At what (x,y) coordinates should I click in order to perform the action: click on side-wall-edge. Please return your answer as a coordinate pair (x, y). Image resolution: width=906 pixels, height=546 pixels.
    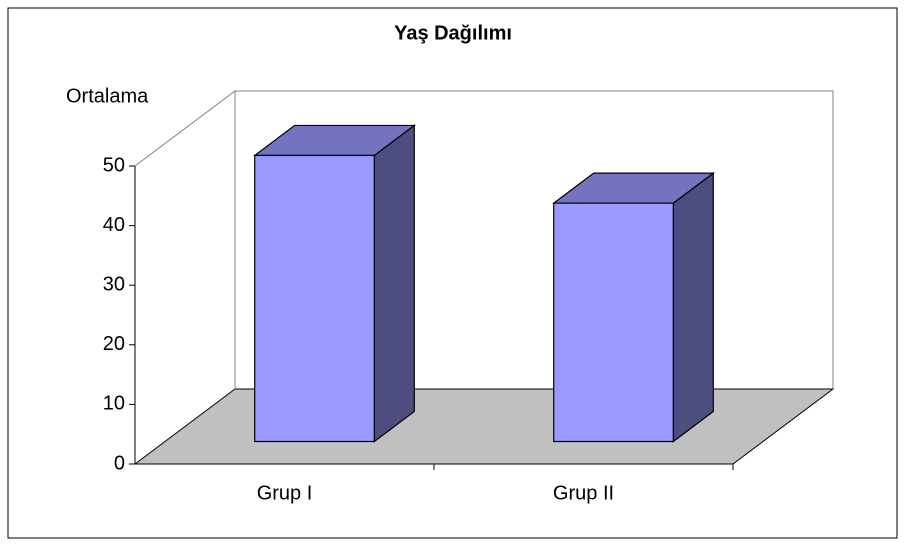
    Looking at the image, I should click on (185, 128).